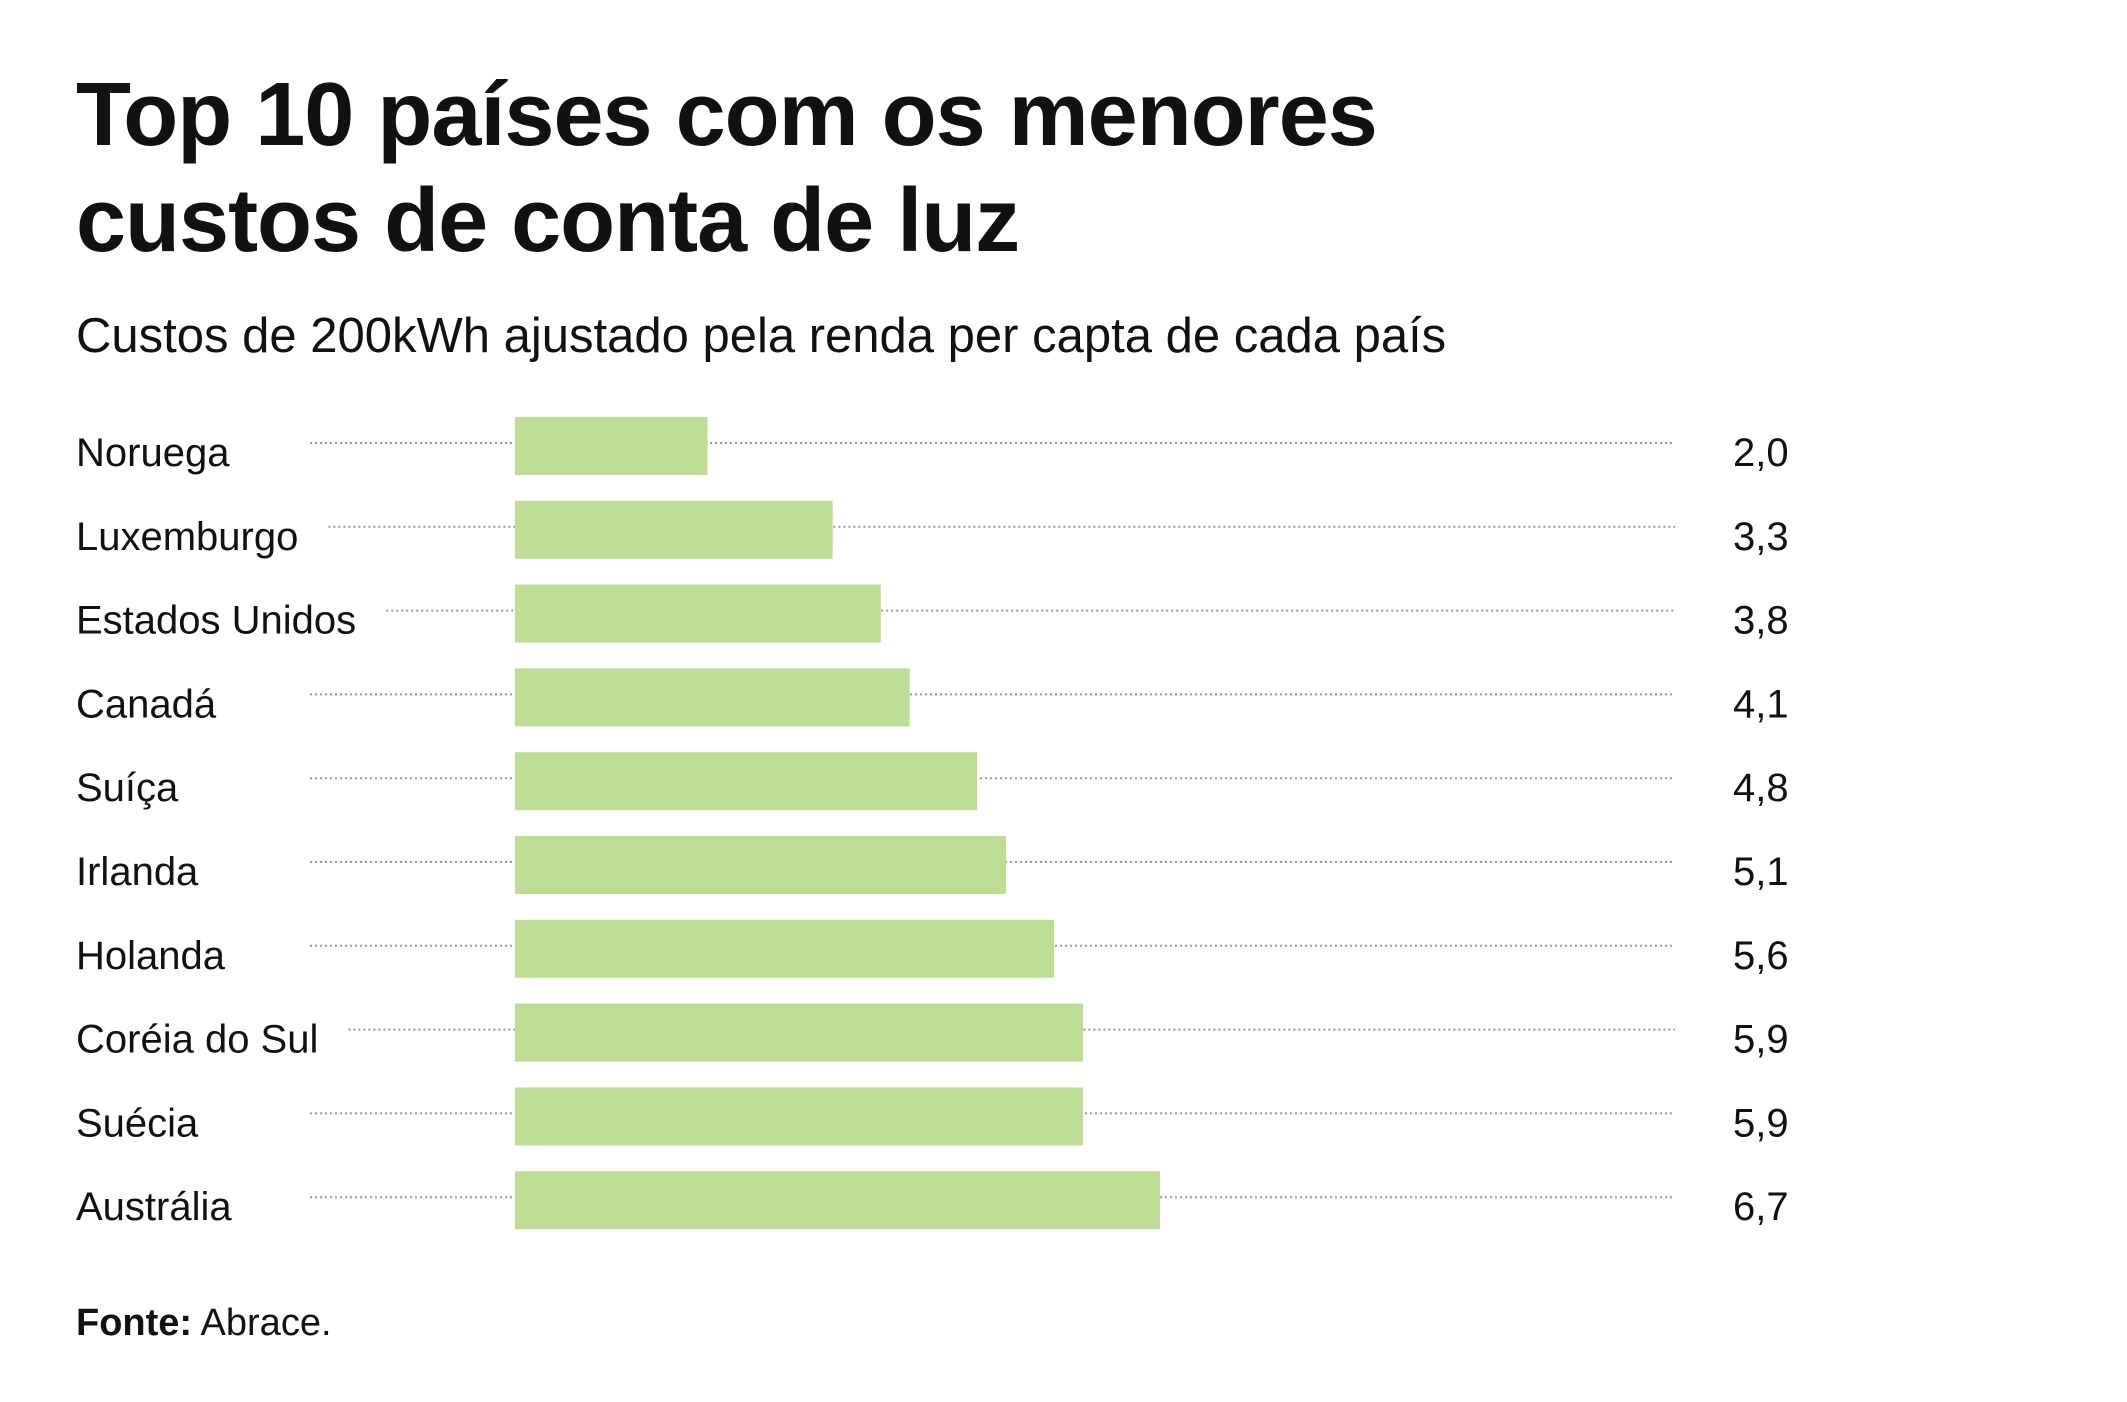 The image size is (2127, 1402). Describe the element at coordinates (1761, 704) in the screenshot. I see `value-label: 4,1` at that location.